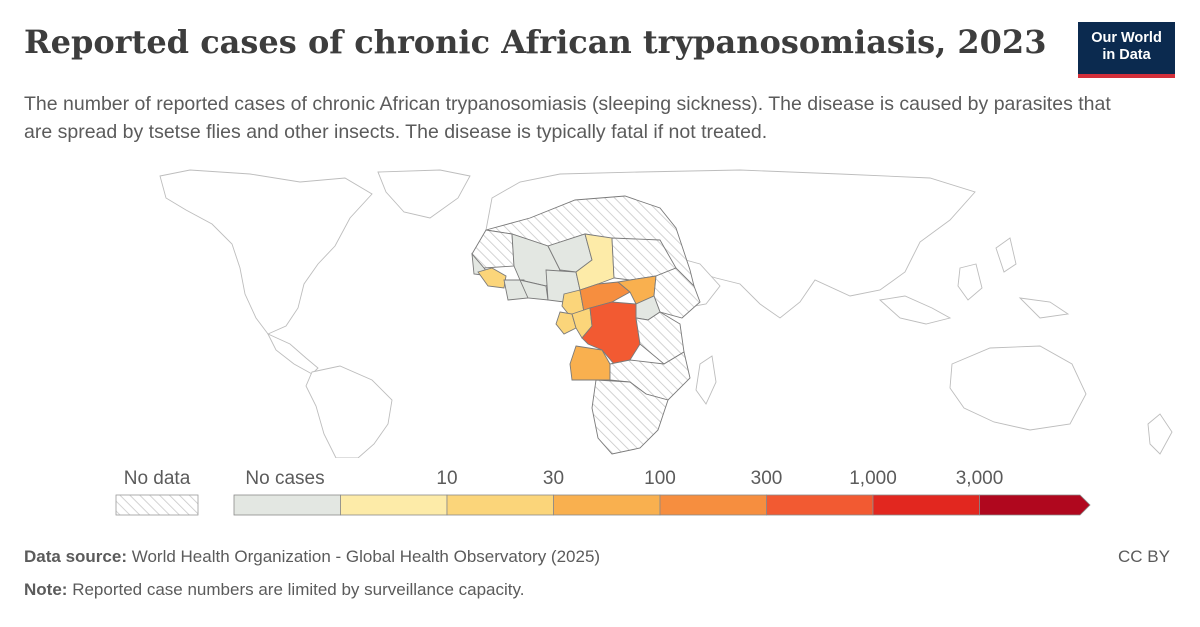 The image size is (1200, 627). Describe the element at coordinates (284, 478) in the screenshot. I see `legend-no-cases-label: No cases` at that location.